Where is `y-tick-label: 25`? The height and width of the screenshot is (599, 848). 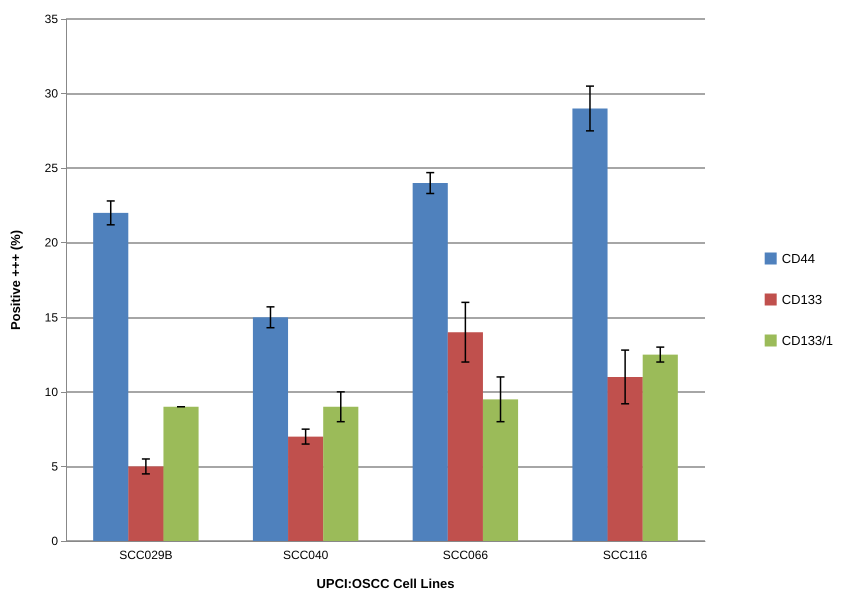 y-tick-label: 25 is located at coordinates (51, 168).